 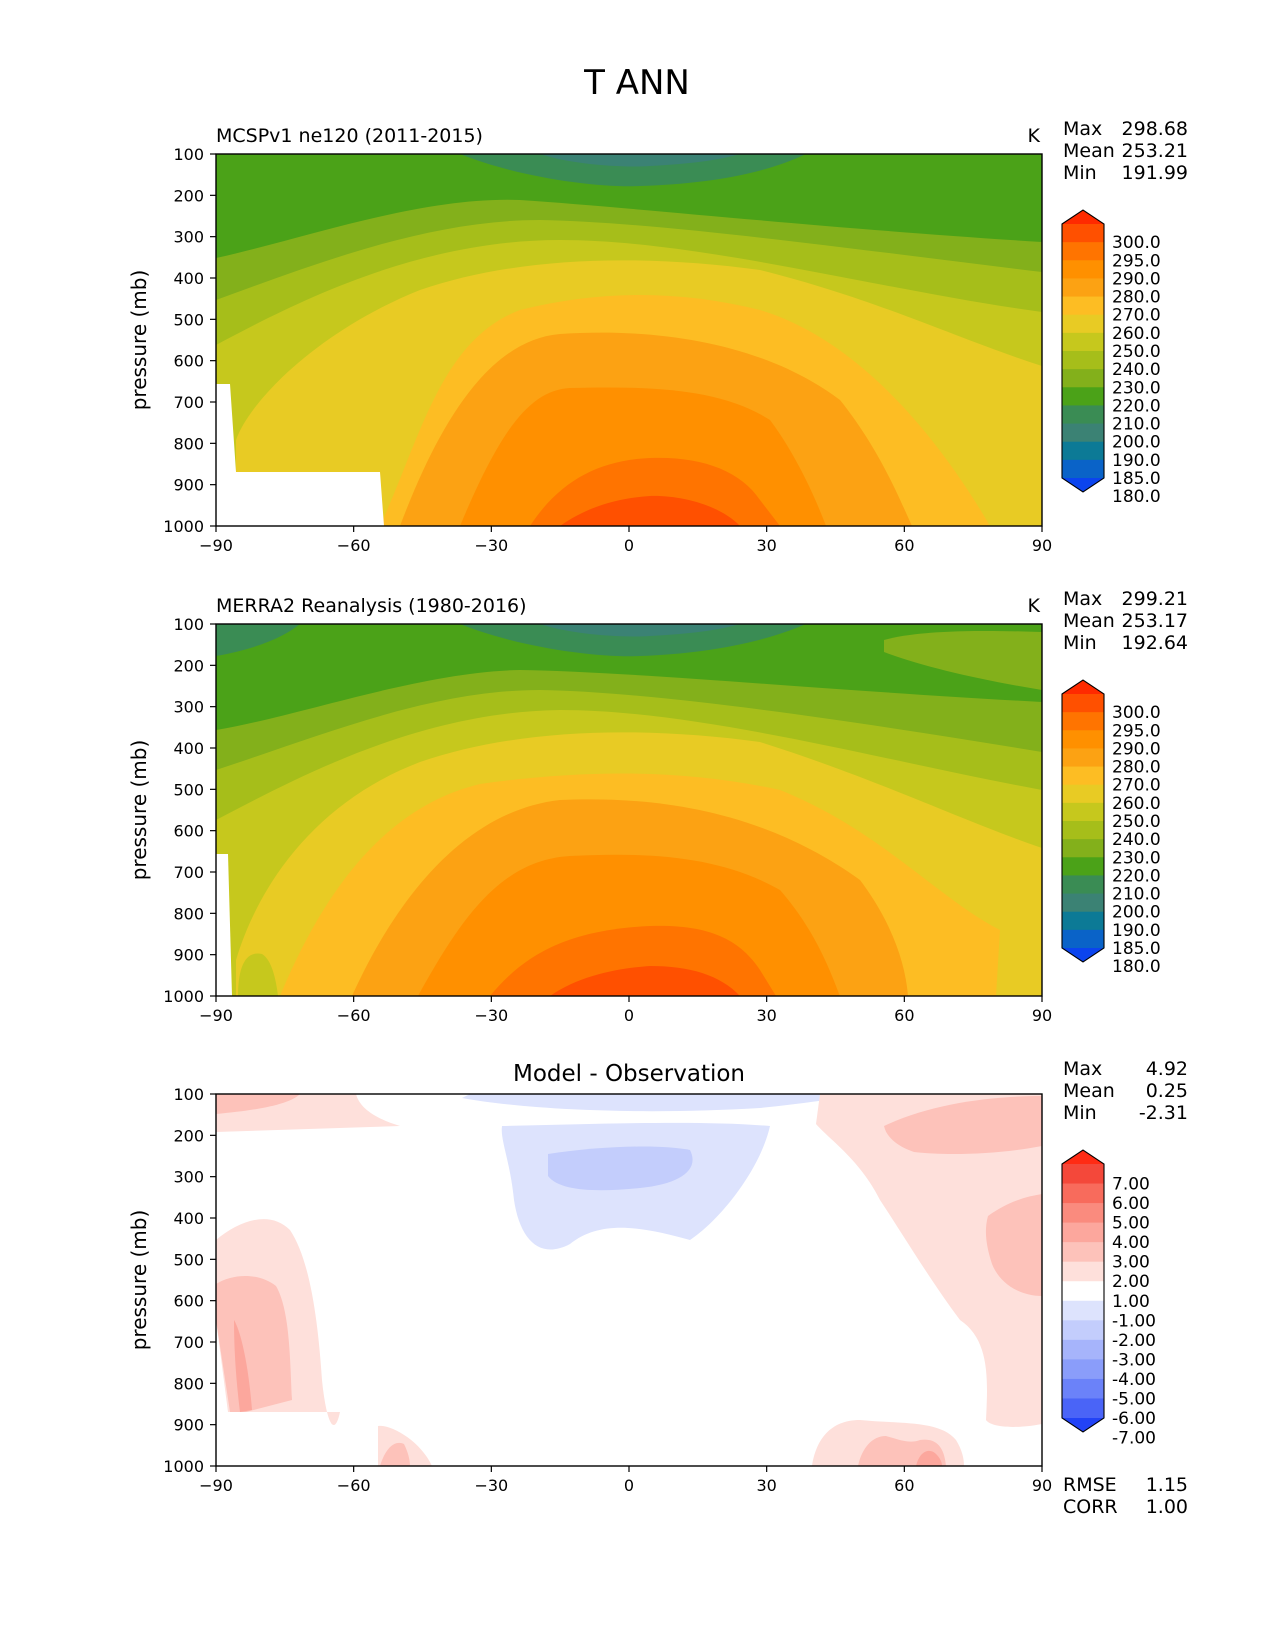 I want to click on y-axis-label-difference: pressure (mb), so click(x=139, y=1280).